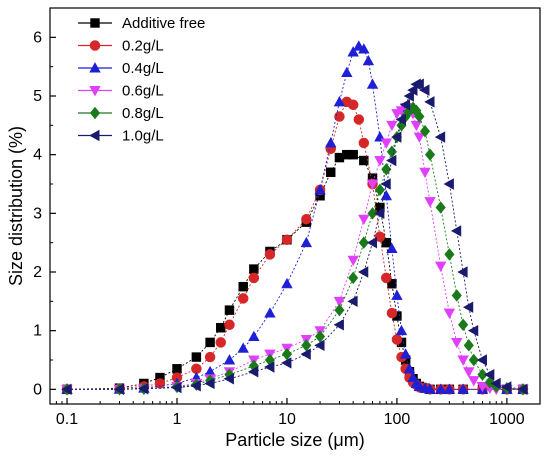  Describe the element at coordinates (294, 440) in the screenshot. I see `x-axis-title: Particle size (μm)` at that location.